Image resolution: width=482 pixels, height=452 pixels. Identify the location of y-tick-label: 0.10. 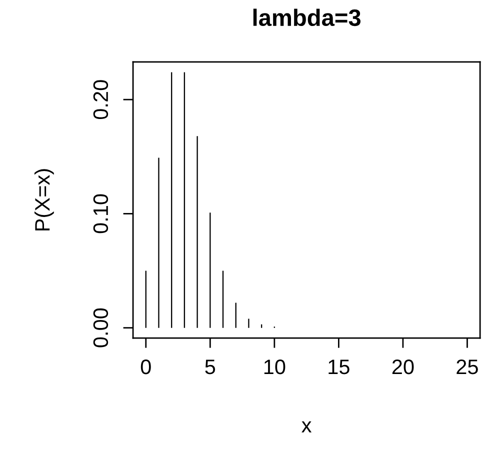
(100, 214).